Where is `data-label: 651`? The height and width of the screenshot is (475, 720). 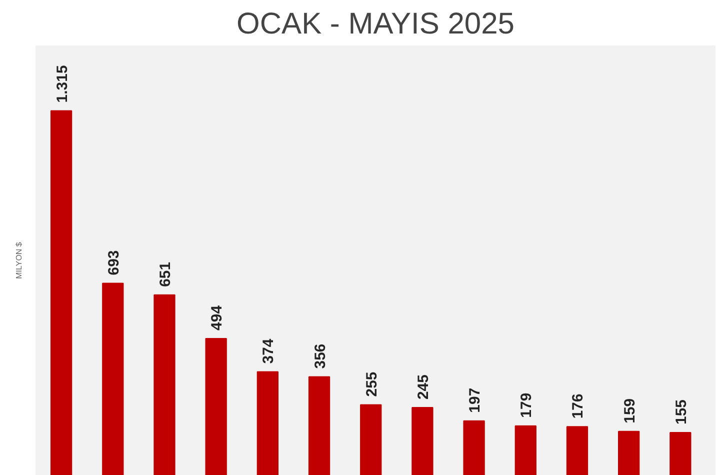
data-label: 651 is located at coordinates (165, 274).